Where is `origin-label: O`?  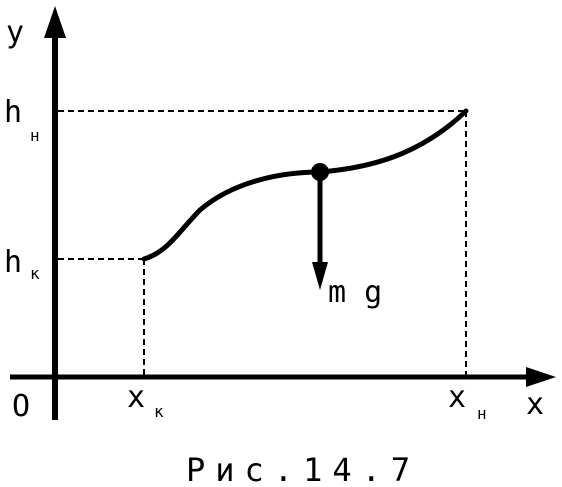 origin-label: O is located at coordinates (21, 406).